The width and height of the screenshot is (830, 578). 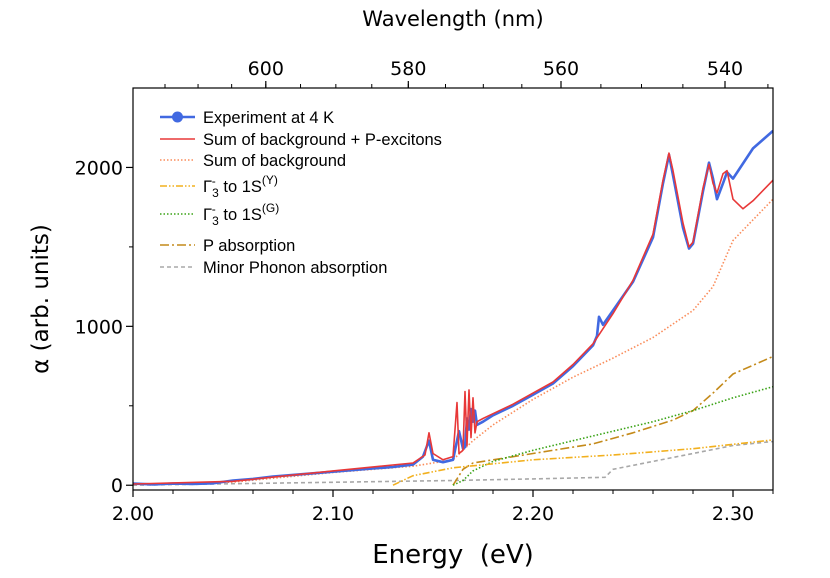 I want to click on x-tick-label: 2.30, so click(x=733, y=514).